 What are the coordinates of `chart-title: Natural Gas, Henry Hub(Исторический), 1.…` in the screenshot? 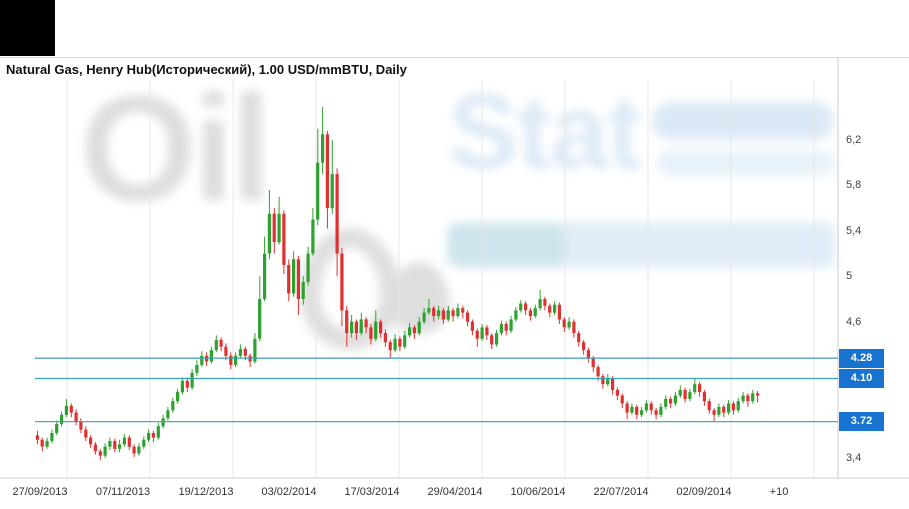 It's located at (206, 69).